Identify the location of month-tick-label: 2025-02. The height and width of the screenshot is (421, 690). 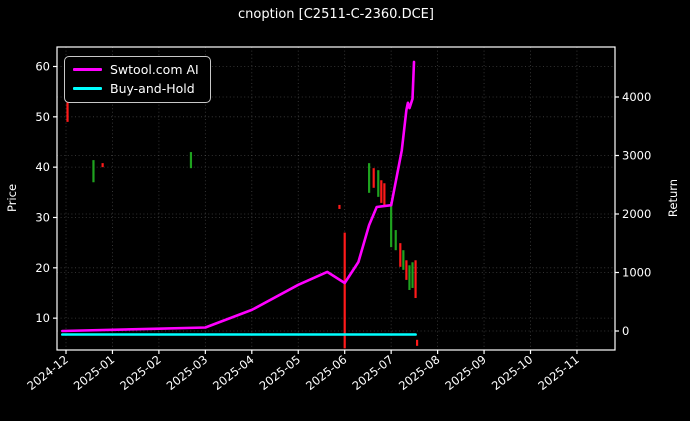
(140, 372).